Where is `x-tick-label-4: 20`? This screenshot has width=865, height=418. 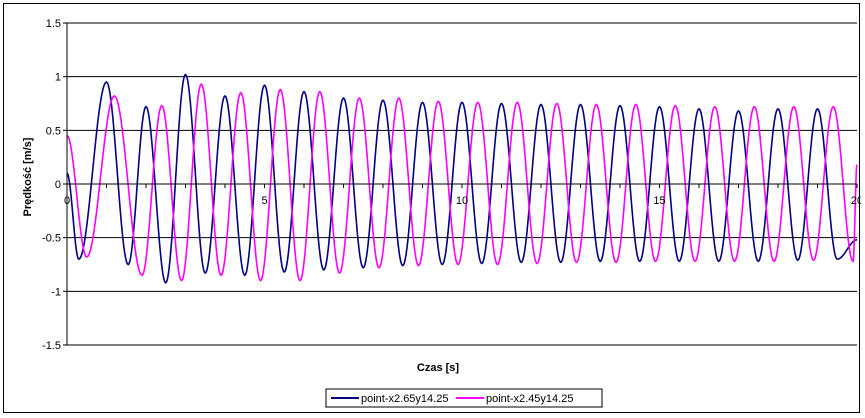
x-tick-label-4: 20 is located at coordinates (856, 201).